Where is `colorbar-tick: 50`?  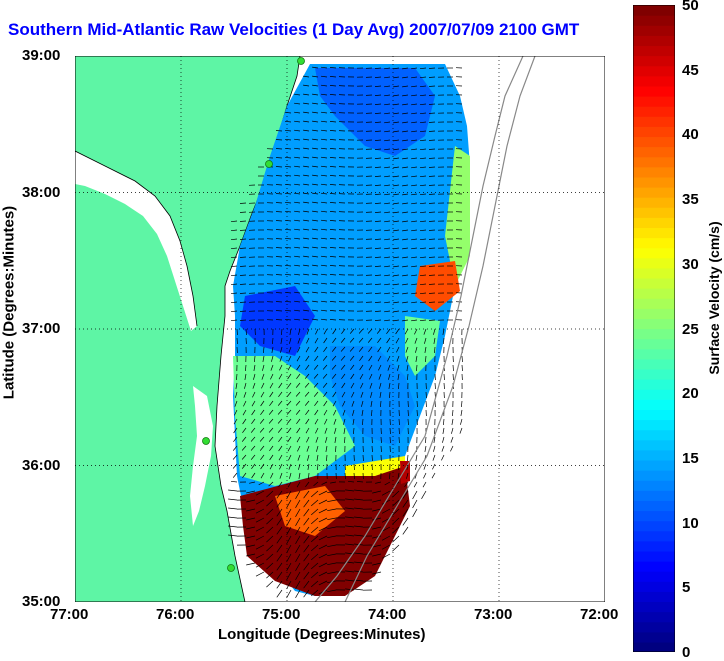
colorbar-tick: 50 is located at coordinates (690, 7).